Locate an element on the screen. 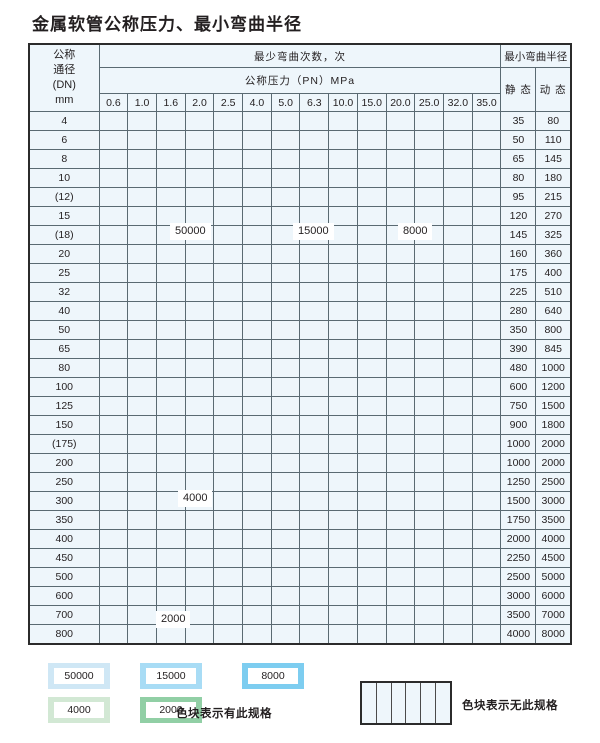 The width and height of the screenshot is (600, 743). dn-value-cell: 4 is located at coordinates (64, 121).